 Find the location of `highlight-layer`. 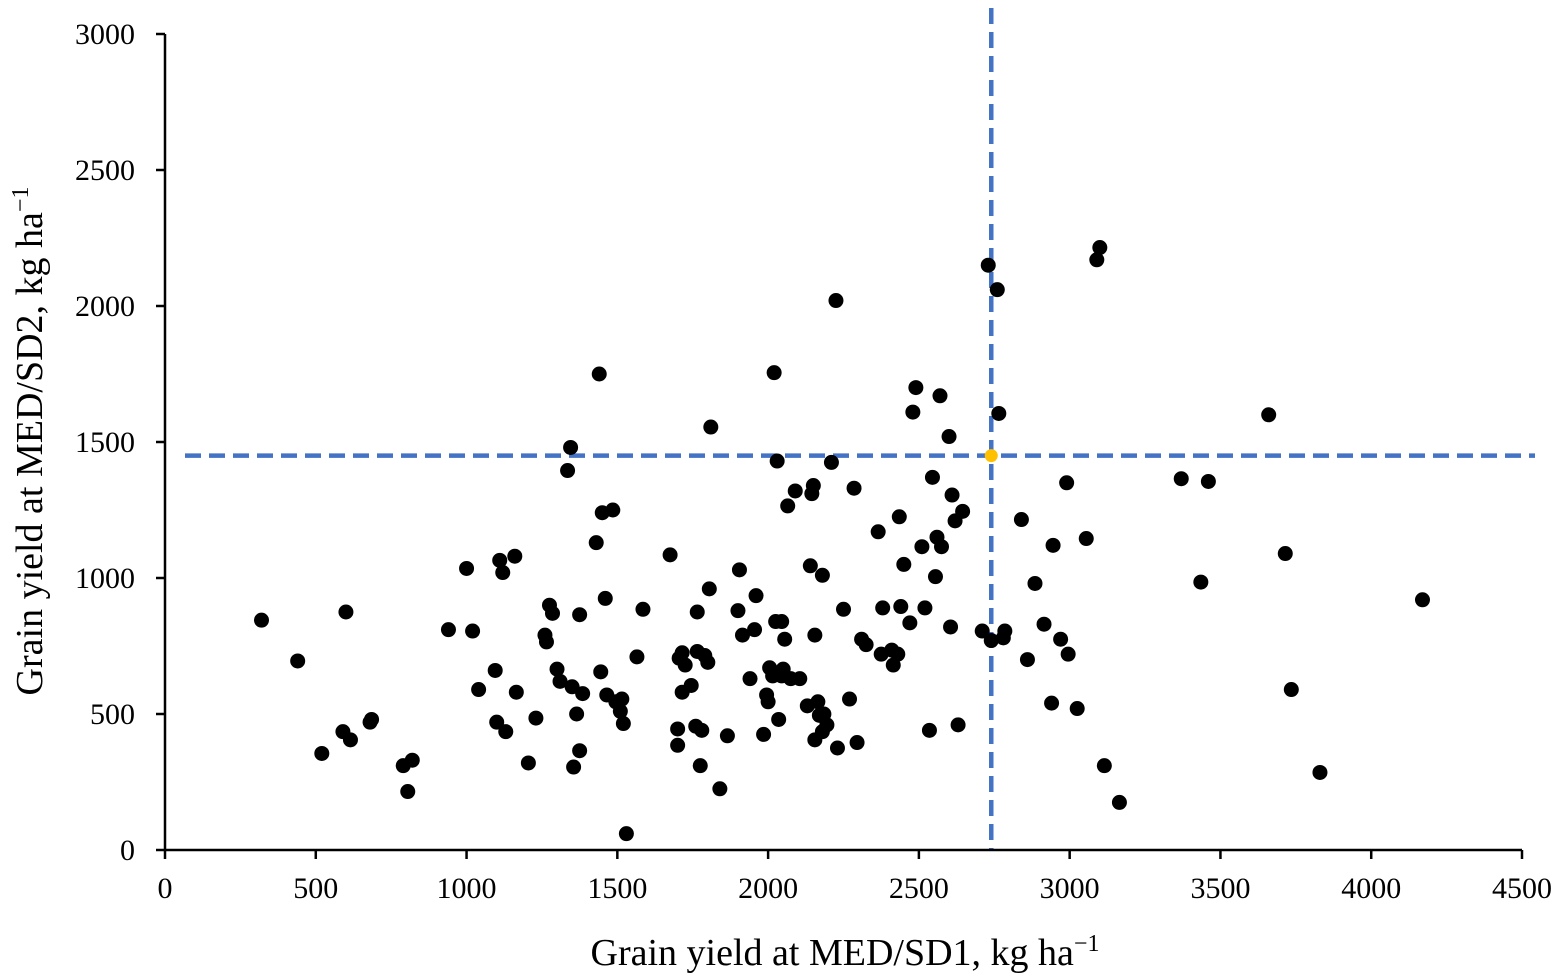

highlight-layer is located at coordinates (991, 456).